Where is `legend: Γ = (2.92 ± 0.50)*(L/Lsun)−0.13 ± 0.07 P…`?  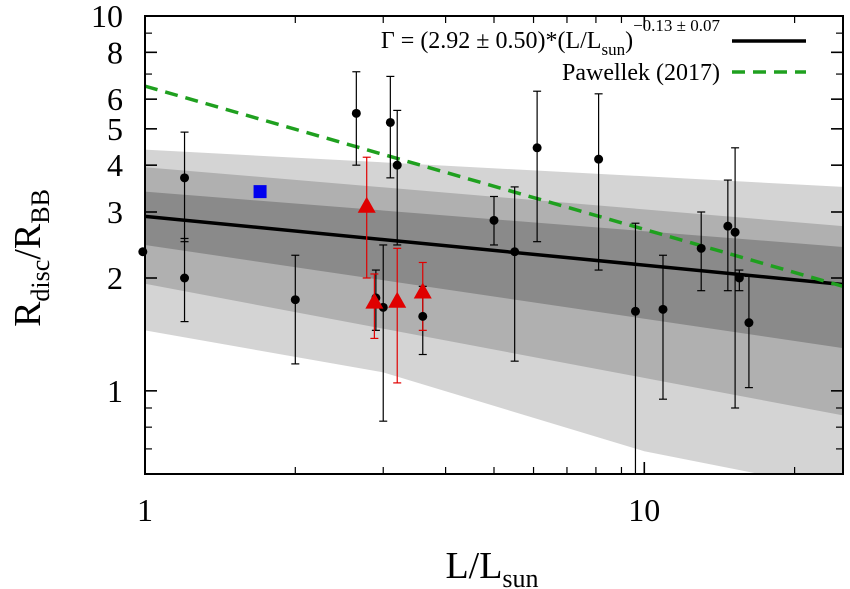 legend: Γ = (2.92 ± 0.50)*(L/Lsun)−0.13 ± 0.07 P… is located at coordinates (593, 51).